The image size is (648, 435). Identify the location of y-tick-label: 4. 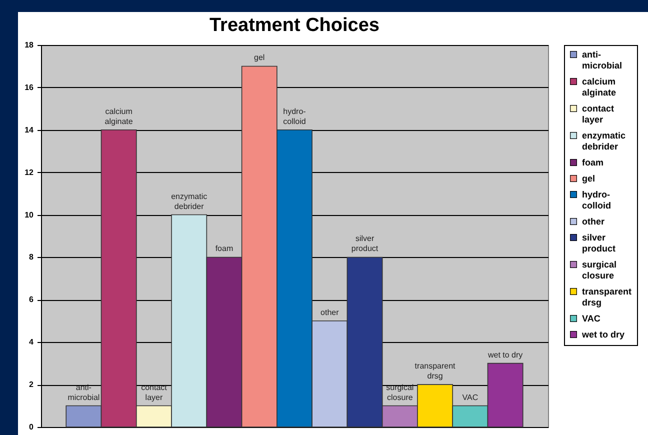
(31, 342).